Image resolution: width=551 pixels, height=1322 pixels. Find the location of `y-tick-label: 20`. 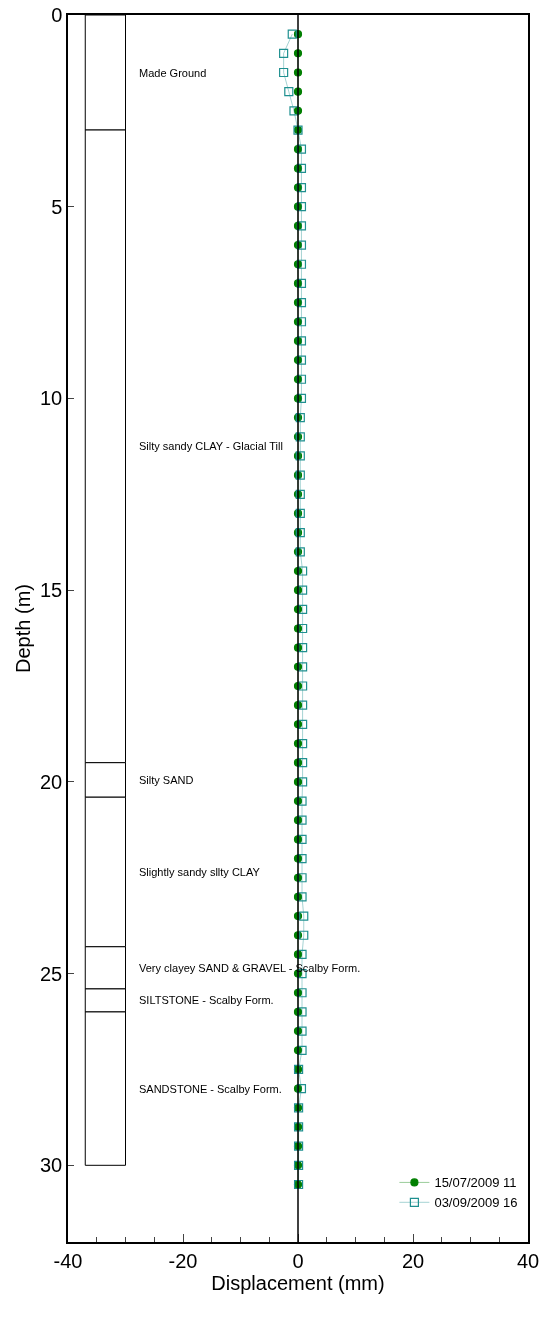

y-tick-label: 20 is located at coordinates (51, 781).